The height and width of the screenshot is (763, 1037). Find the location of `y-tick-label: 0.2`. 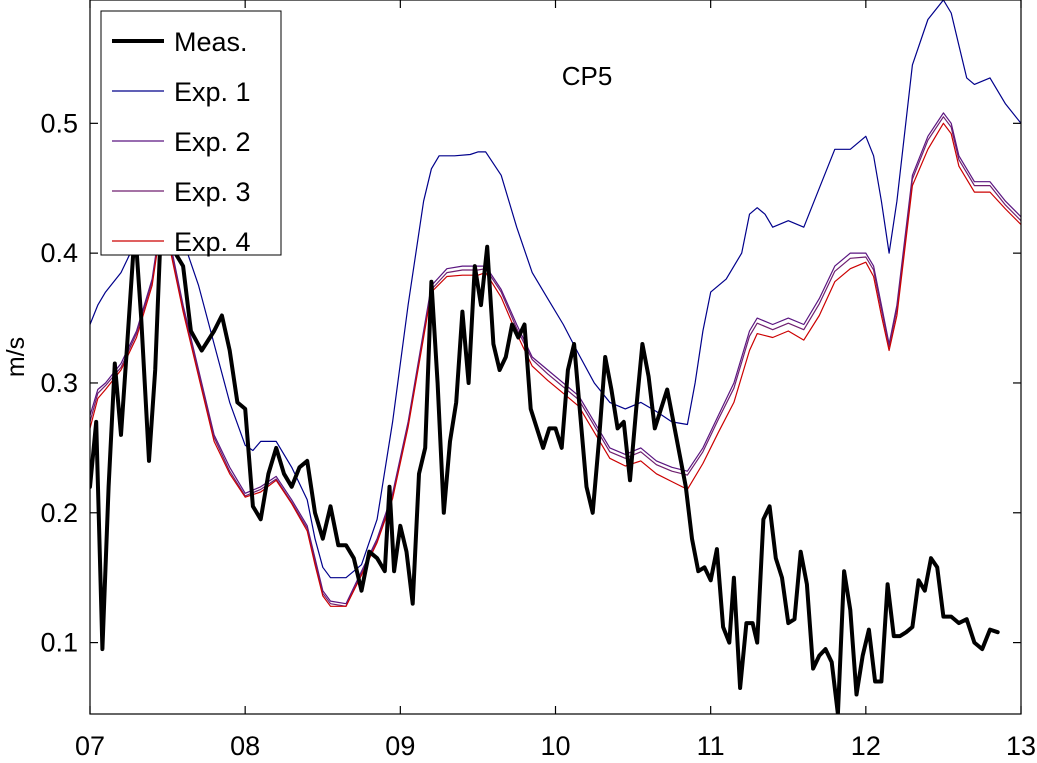

y-tick-label: 0.2 is located at coordinates (59, 513).